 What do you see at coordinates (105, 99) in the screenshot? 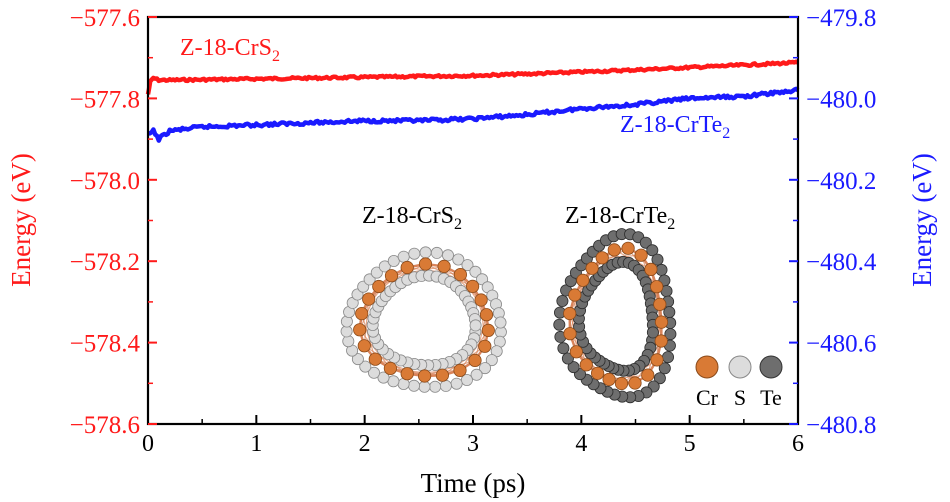
I see `y-left-tick-label-1: −577.8` at bounding box center [105, 99].